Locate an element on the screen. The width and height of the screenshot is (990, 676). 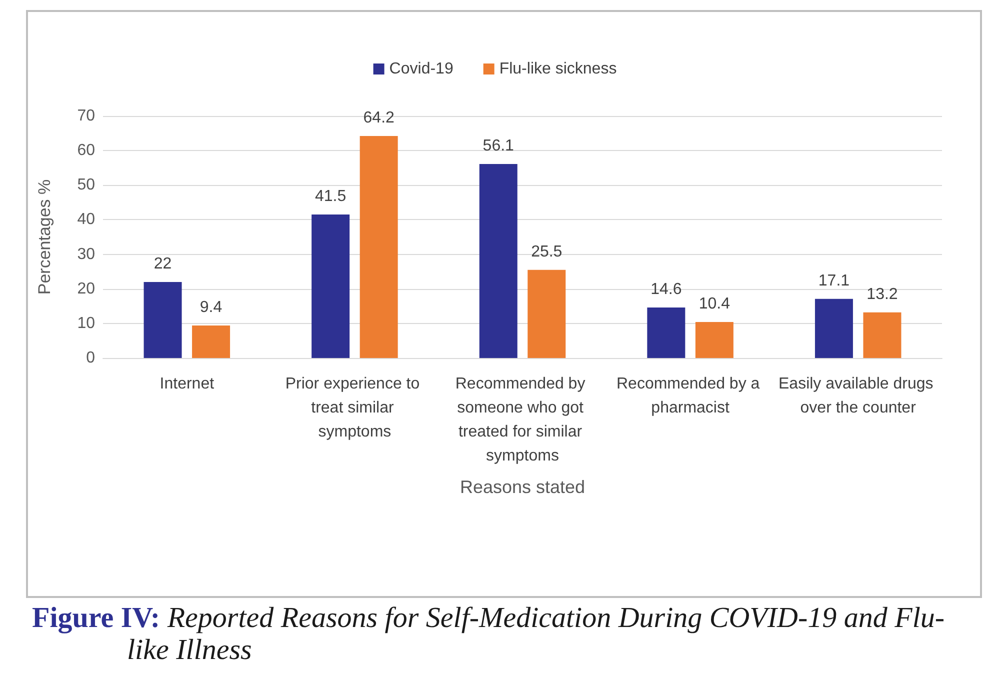
x-axis-title: Reasons stated is located at coordinates (523, 487).